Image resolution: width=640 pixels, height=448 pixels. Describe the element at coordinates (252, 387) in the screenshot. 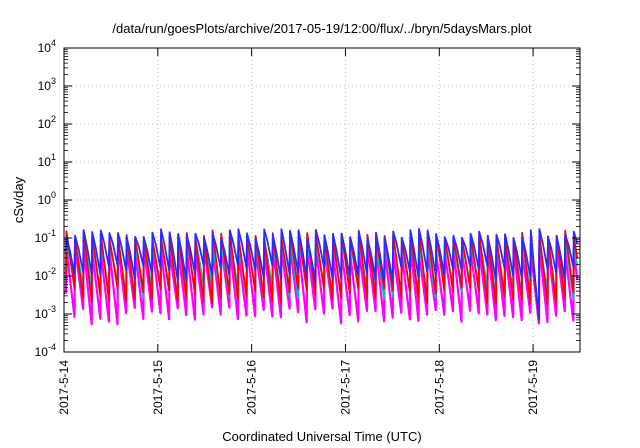

I see `x-tick-label: 2017-5-16` at that location.